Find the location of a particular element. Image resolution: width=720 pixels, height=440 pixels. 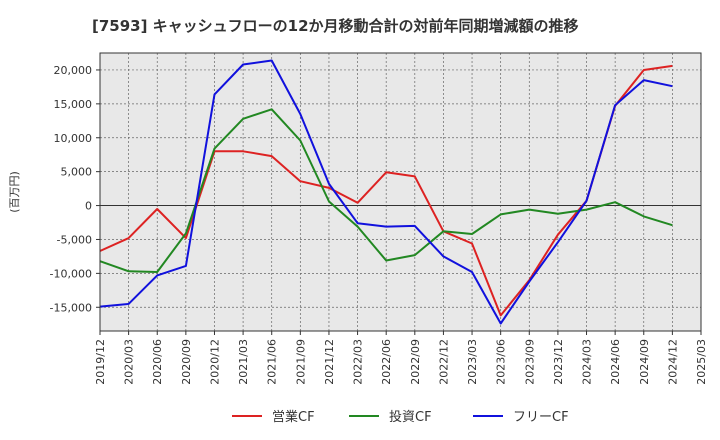

x-tick-label: 2021/12 is located at coordinates (329, 362).